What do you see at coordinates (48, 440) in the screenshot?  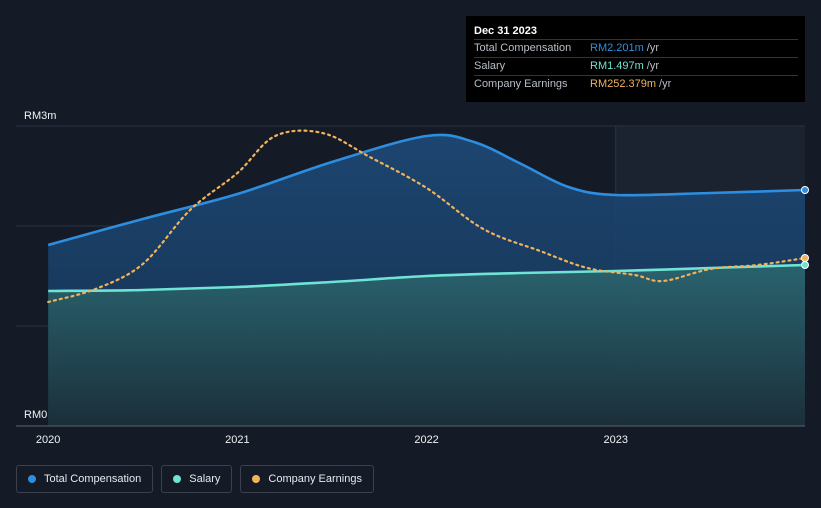 I see `x-tick-label: 2020` at bounding box center [48, 440].